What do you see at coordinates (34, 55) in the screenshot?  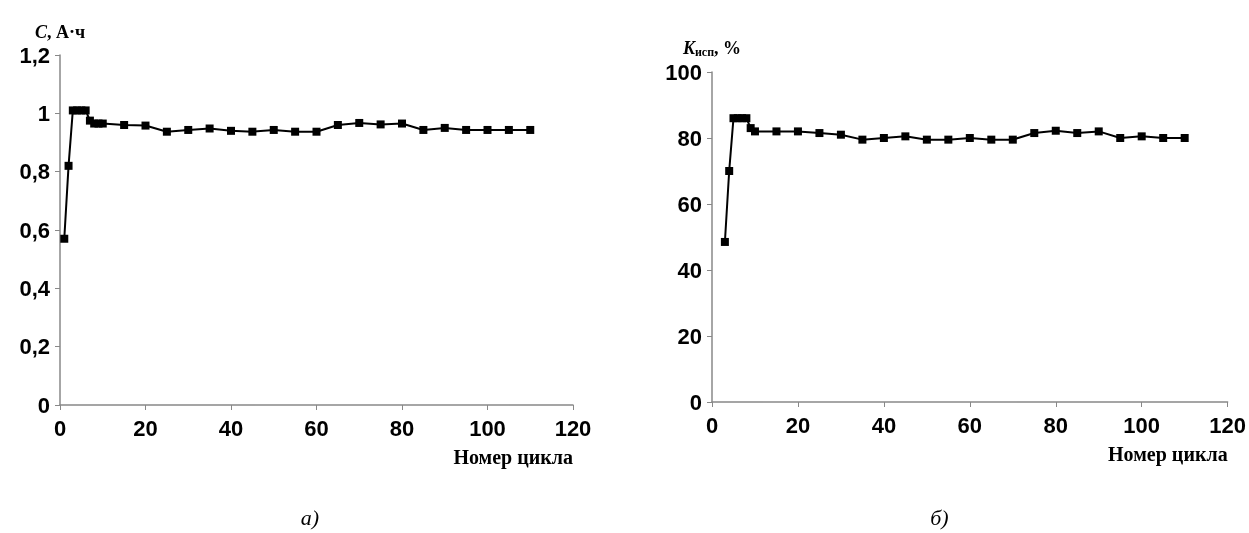 I see `y-tick-label: 1,2` at bounding box center [34, 55].